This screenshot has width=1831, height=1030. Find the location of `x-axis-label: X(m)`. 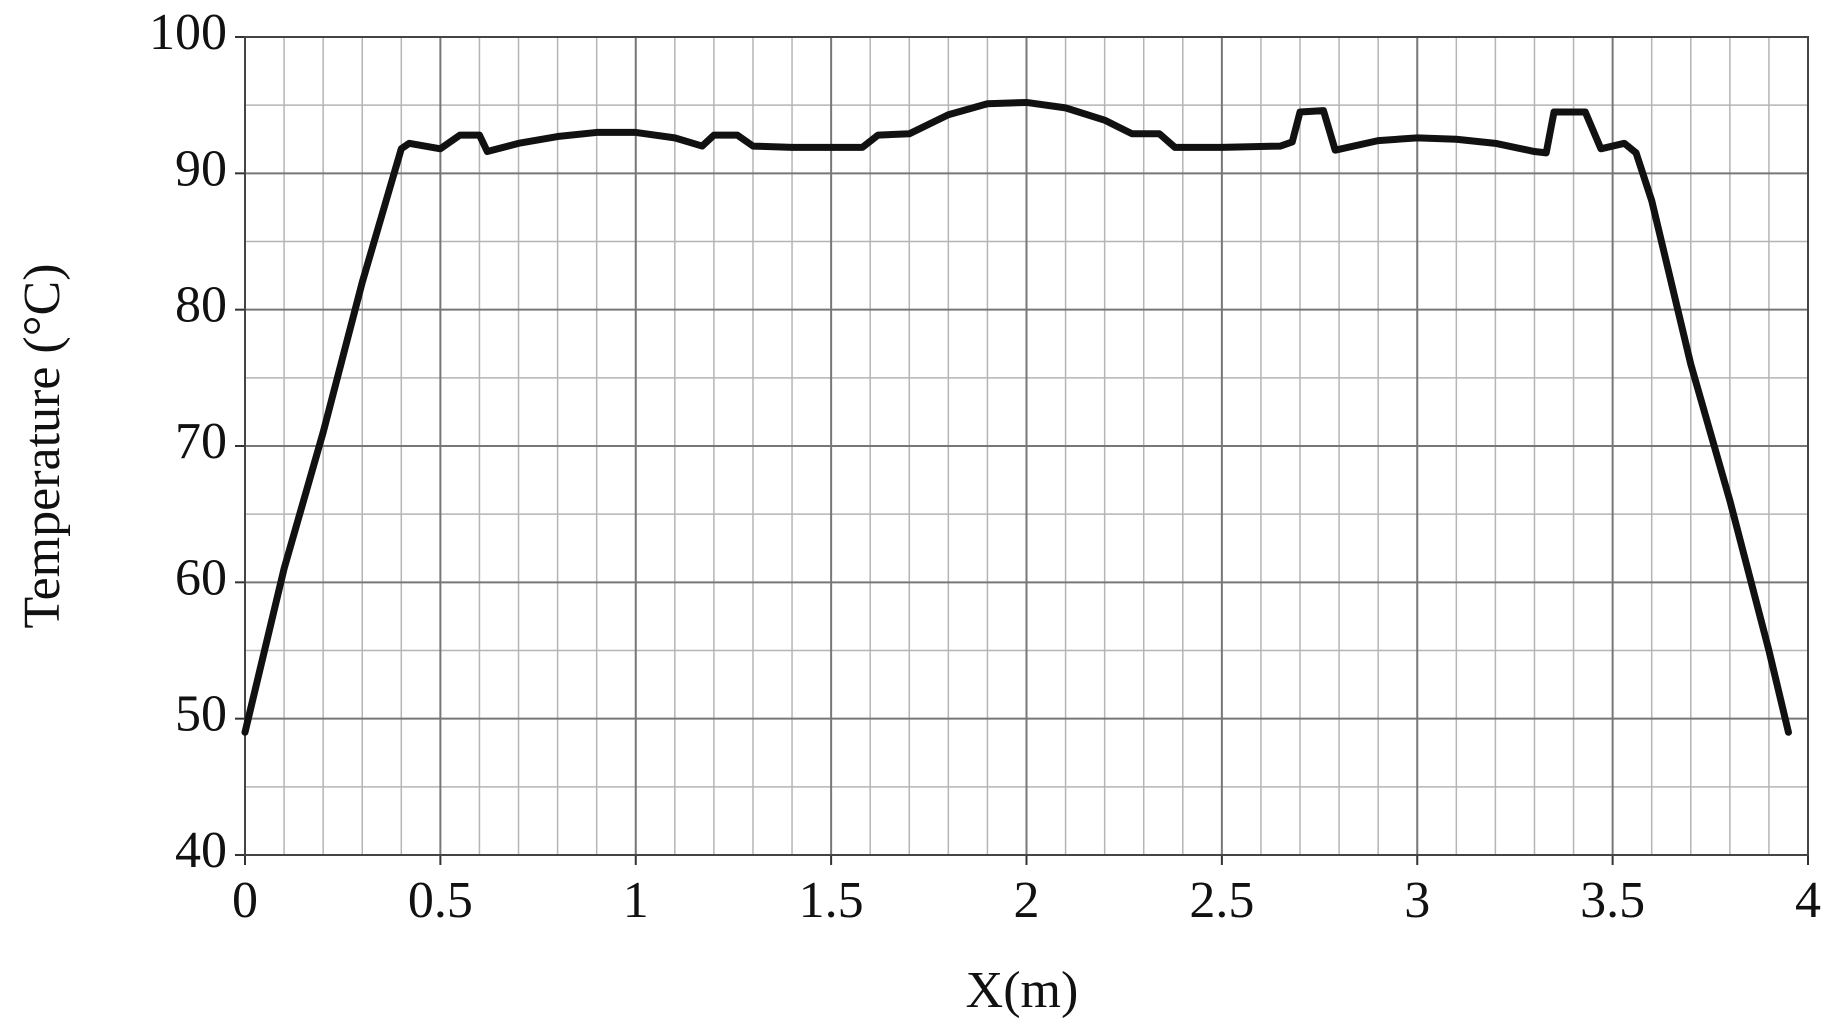

x-axis-label: X(m) is located at coordinates (1022, 990).